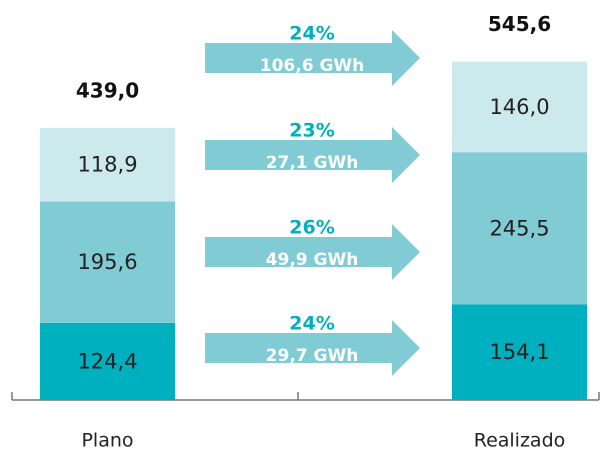 Image resolution: width=601 pixels, height=450 pixels. What do you see at coordinates (312, 163) in the screenshot?
I see `annotation-energy: 27,1 GWh` at bounding box center [312, 163].